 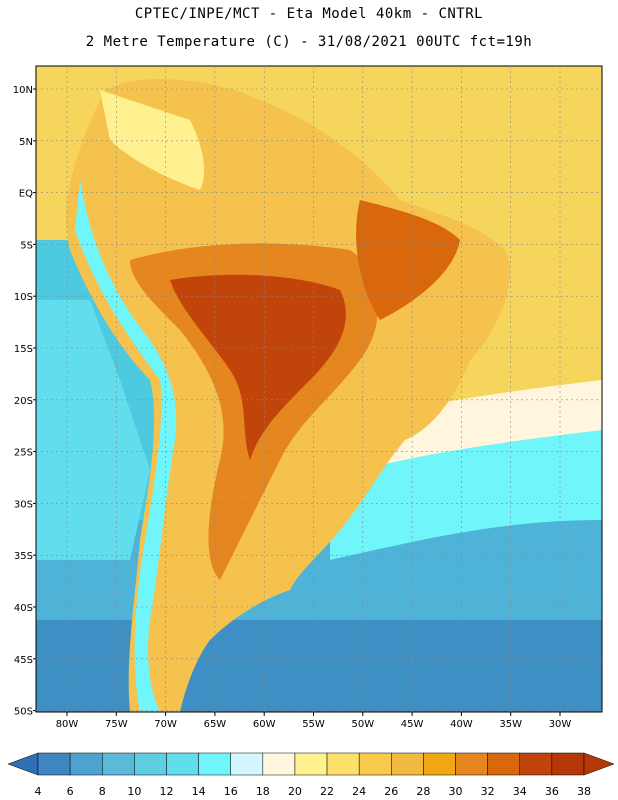 I want to click on lat-label: 40S, so click(x=23, y=608).